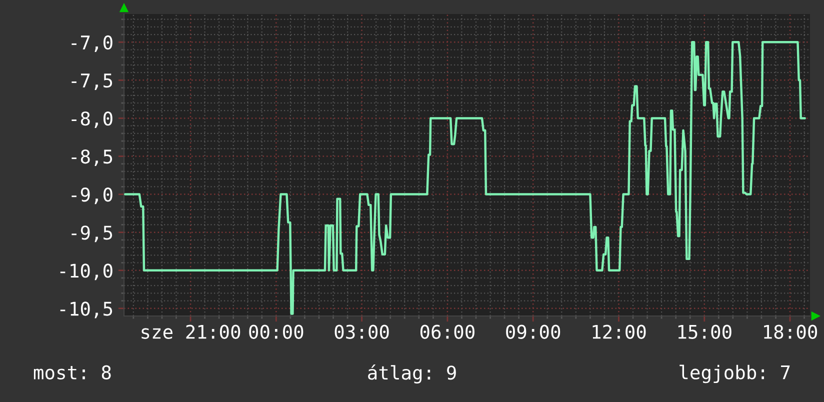  Describe the element at coordinates (92, 196) in the screenshot. I see `y-tick-label: -9,0` at that location.